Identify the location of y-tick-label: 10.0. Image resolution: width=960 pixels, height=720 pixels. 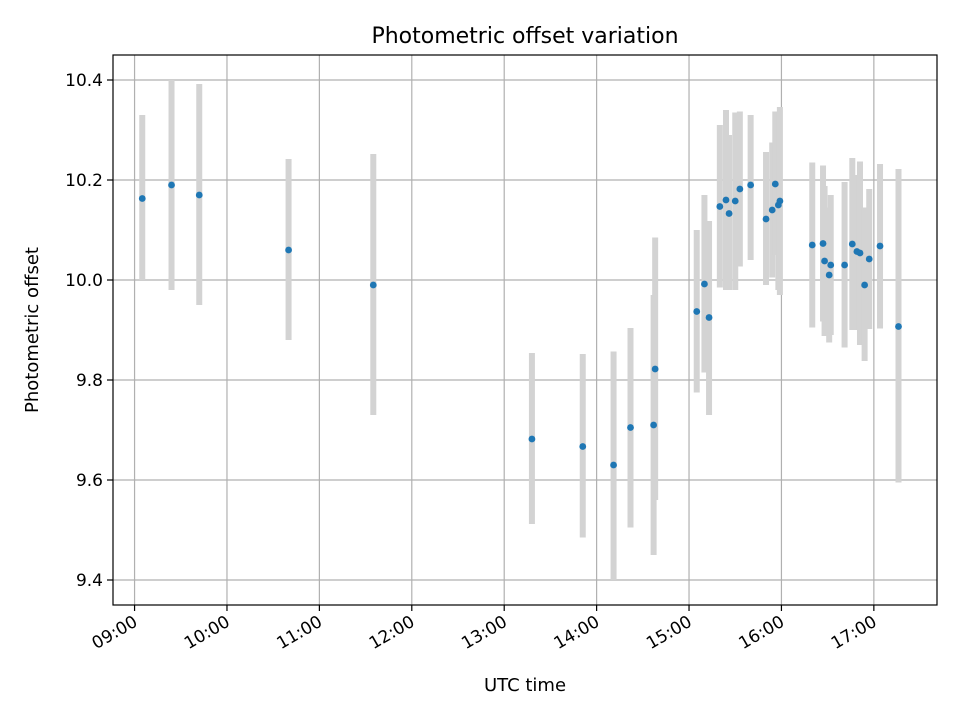
(84, 281).